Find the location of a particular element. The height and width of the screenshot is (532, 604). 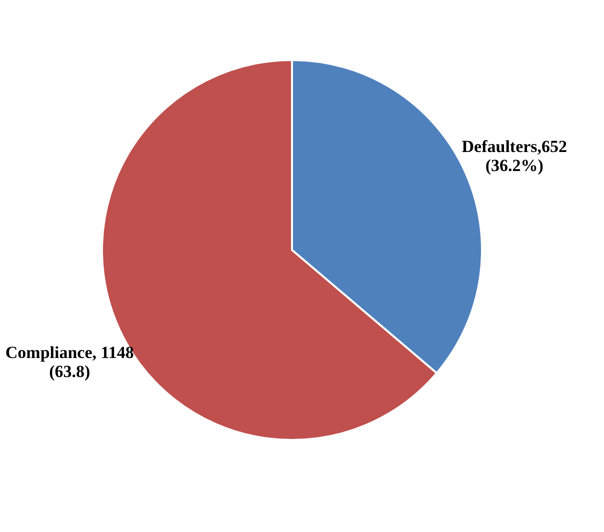

slice-label: Defaulters,652 (36.2%) is located at coordinates (515, 156).